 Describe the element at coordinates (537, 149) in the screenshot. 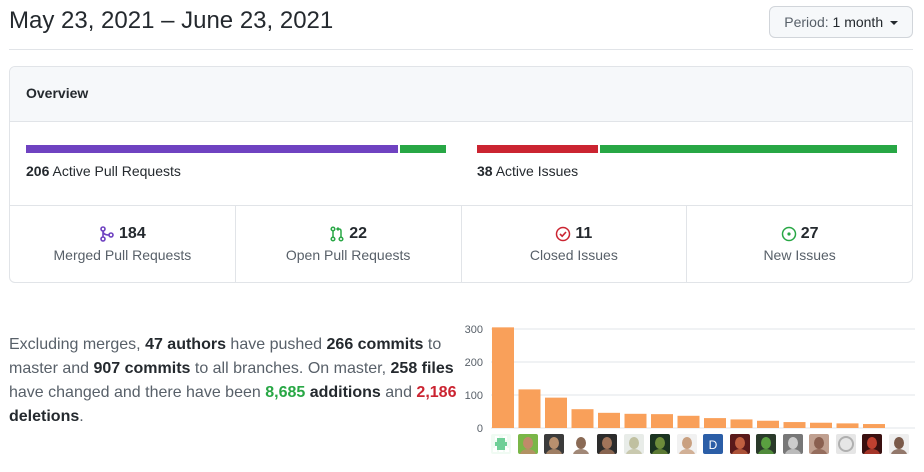

I see `closed-issues-segment` at that location.